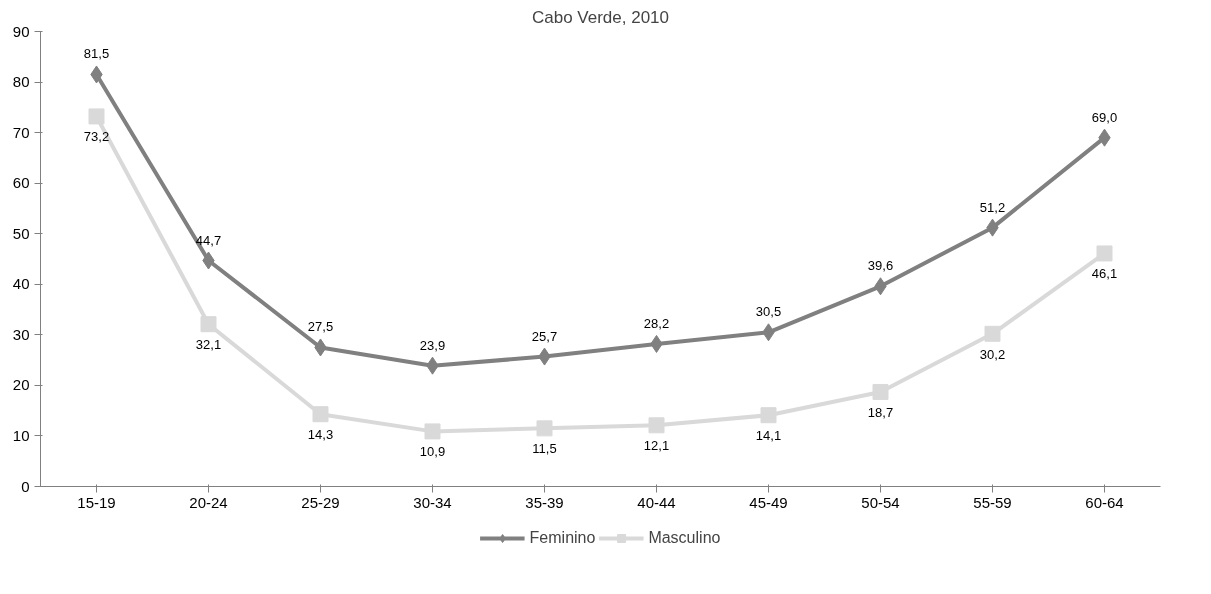  Describe the element at coordinates (544, 336) in the screenshot. I see `data-label: 25,7` at that location.